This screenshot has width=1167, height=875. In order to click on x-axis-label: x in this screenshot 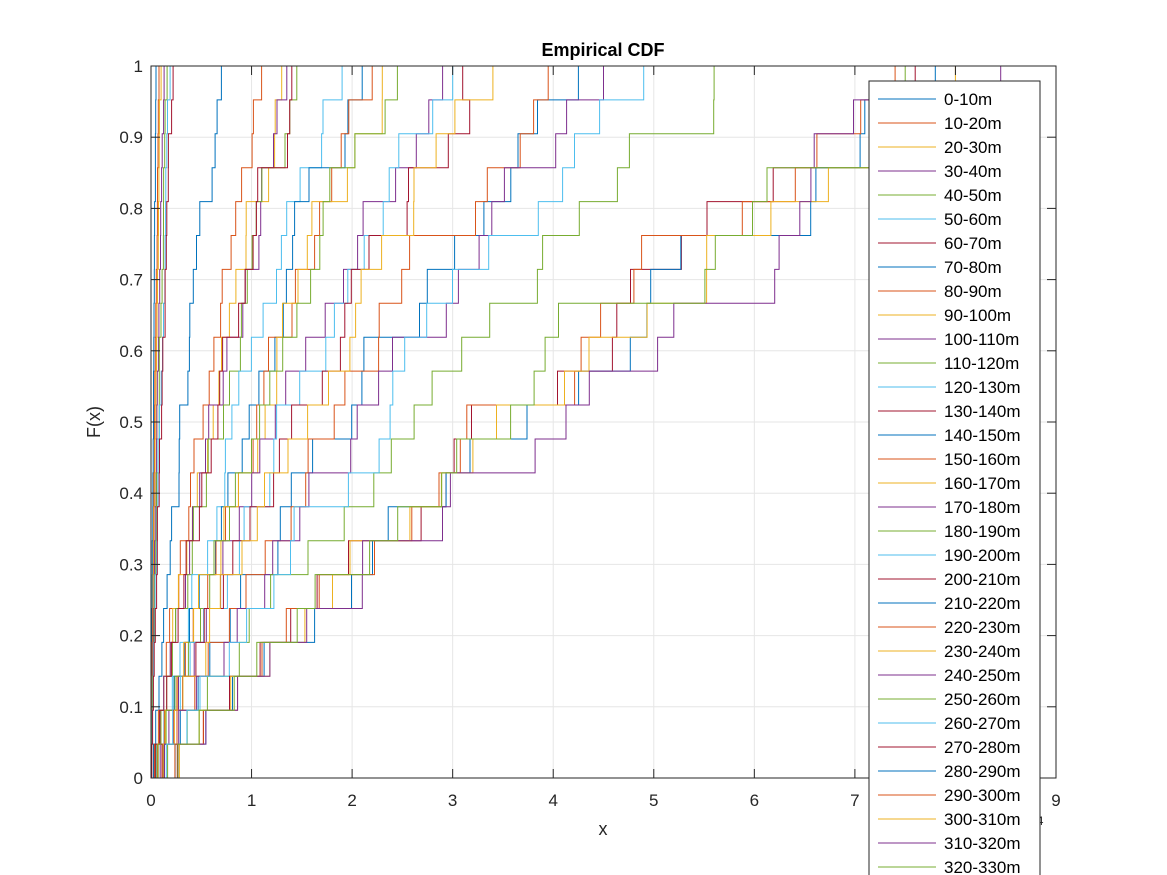, I will do `click(603, 829)`.